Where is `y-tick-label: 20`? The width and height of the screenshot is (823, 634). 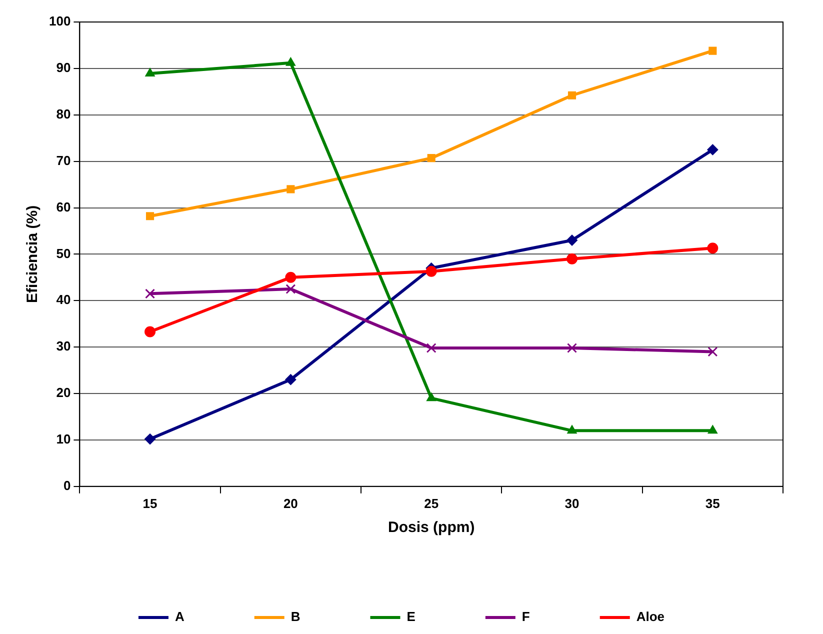 y-tick-label: 20 is located at coordinates (63, 392).